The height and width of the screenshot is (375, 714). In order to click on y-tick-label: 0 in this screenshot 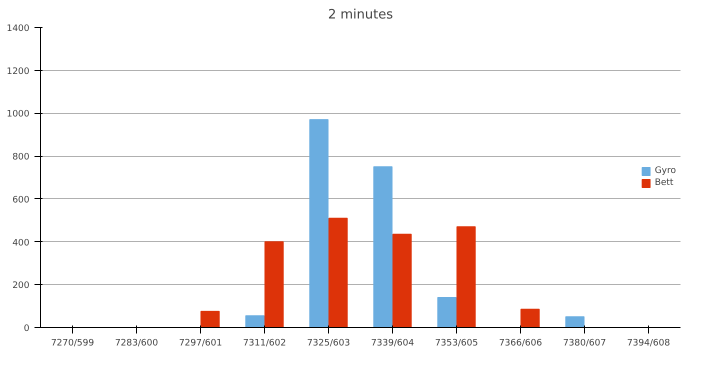, I will do `click(27, 329)`.